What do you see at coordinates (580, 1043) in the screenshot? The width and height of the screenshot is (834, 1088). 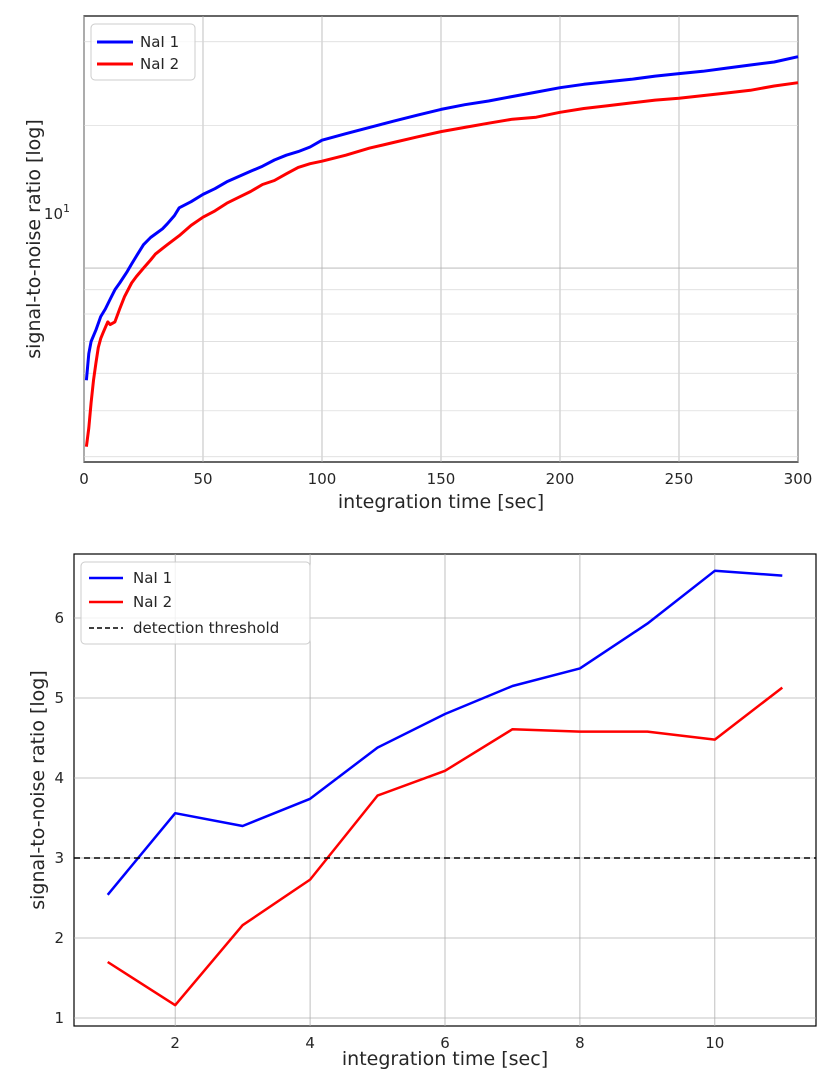 I see `x-tick-label: 8` at bounding box center [580, 1043].